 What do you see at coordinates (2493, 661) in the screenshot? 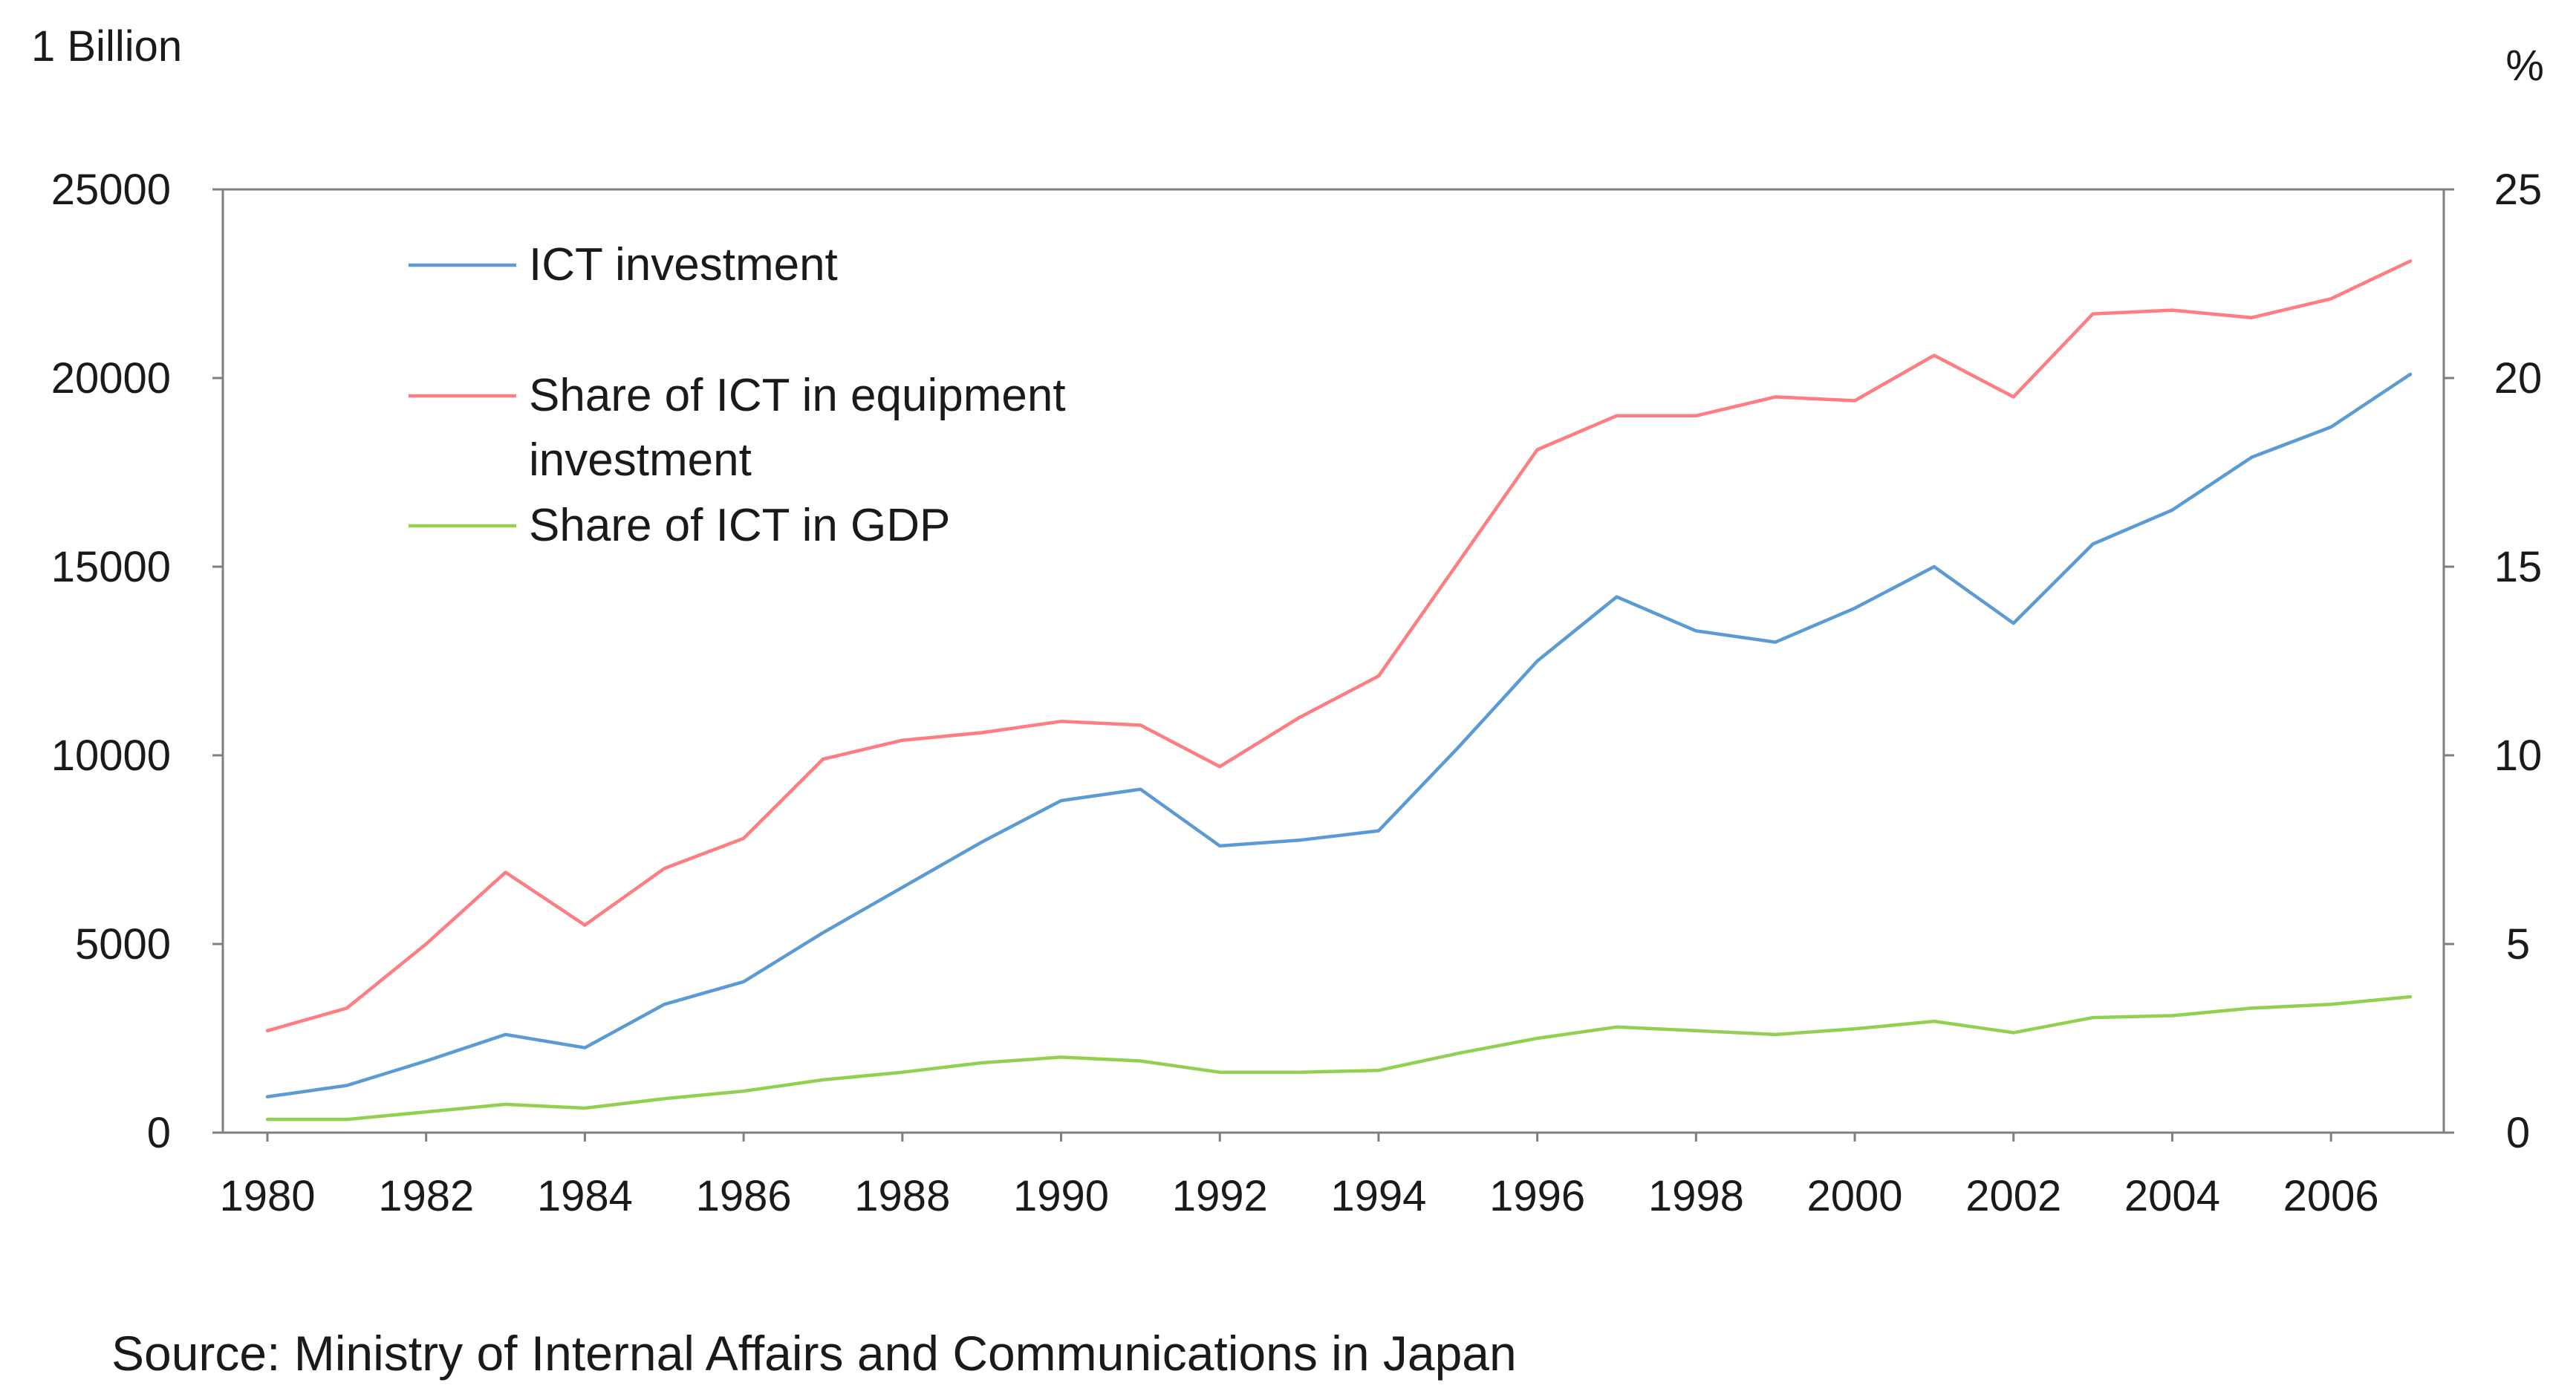
I see `right-axis-ticks: 0 5 10 15 20 25` at bounding box center [2493, 661].